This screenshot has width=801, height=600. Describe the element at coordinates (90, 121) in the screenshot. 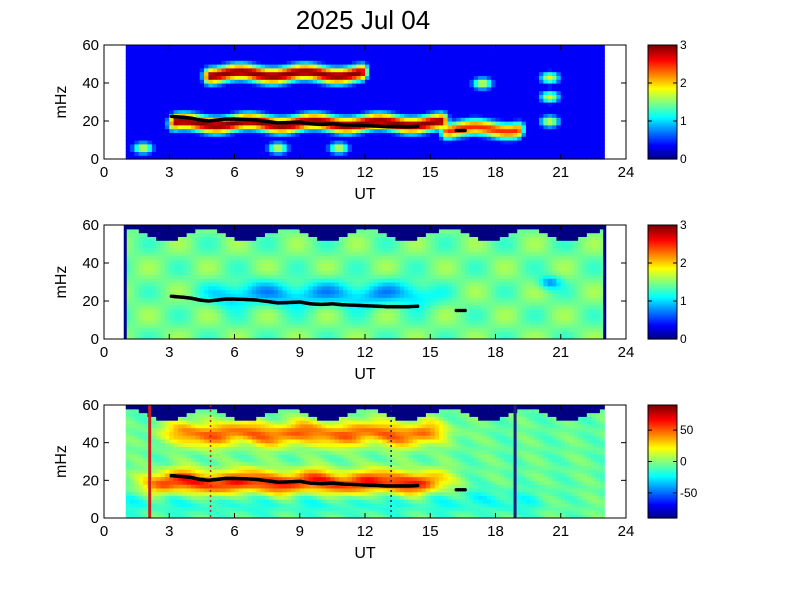

I see `y-tick-label: 20` at that location.